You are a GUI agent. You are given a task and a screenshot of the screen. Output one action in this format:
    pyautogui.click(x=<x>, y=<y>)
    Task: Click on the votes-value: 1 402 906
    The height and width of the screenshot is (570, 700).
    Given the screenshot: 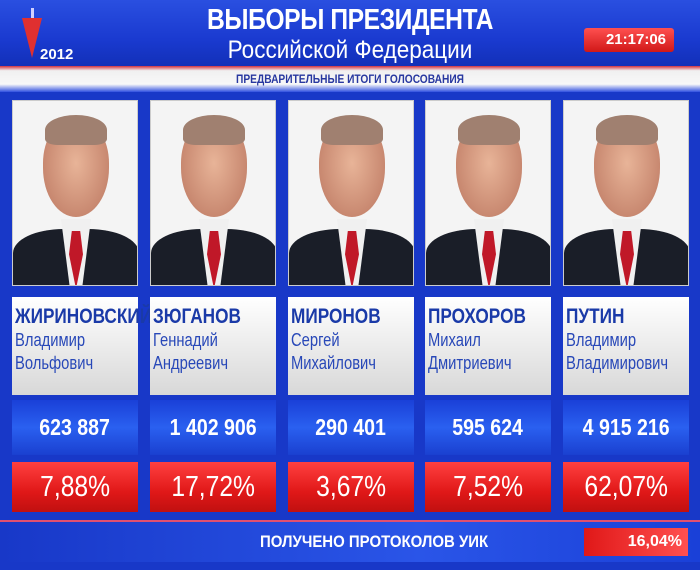 What is the action you would take?
    pyautogui.click(x=213, y=427)
    